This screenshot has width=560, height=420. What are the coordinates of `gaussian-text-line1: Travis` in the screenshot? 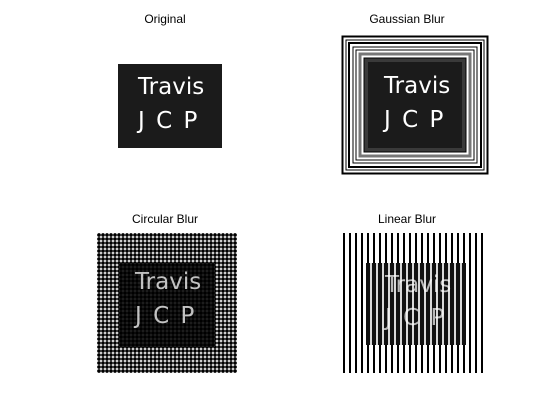 It's located at (417, 86).